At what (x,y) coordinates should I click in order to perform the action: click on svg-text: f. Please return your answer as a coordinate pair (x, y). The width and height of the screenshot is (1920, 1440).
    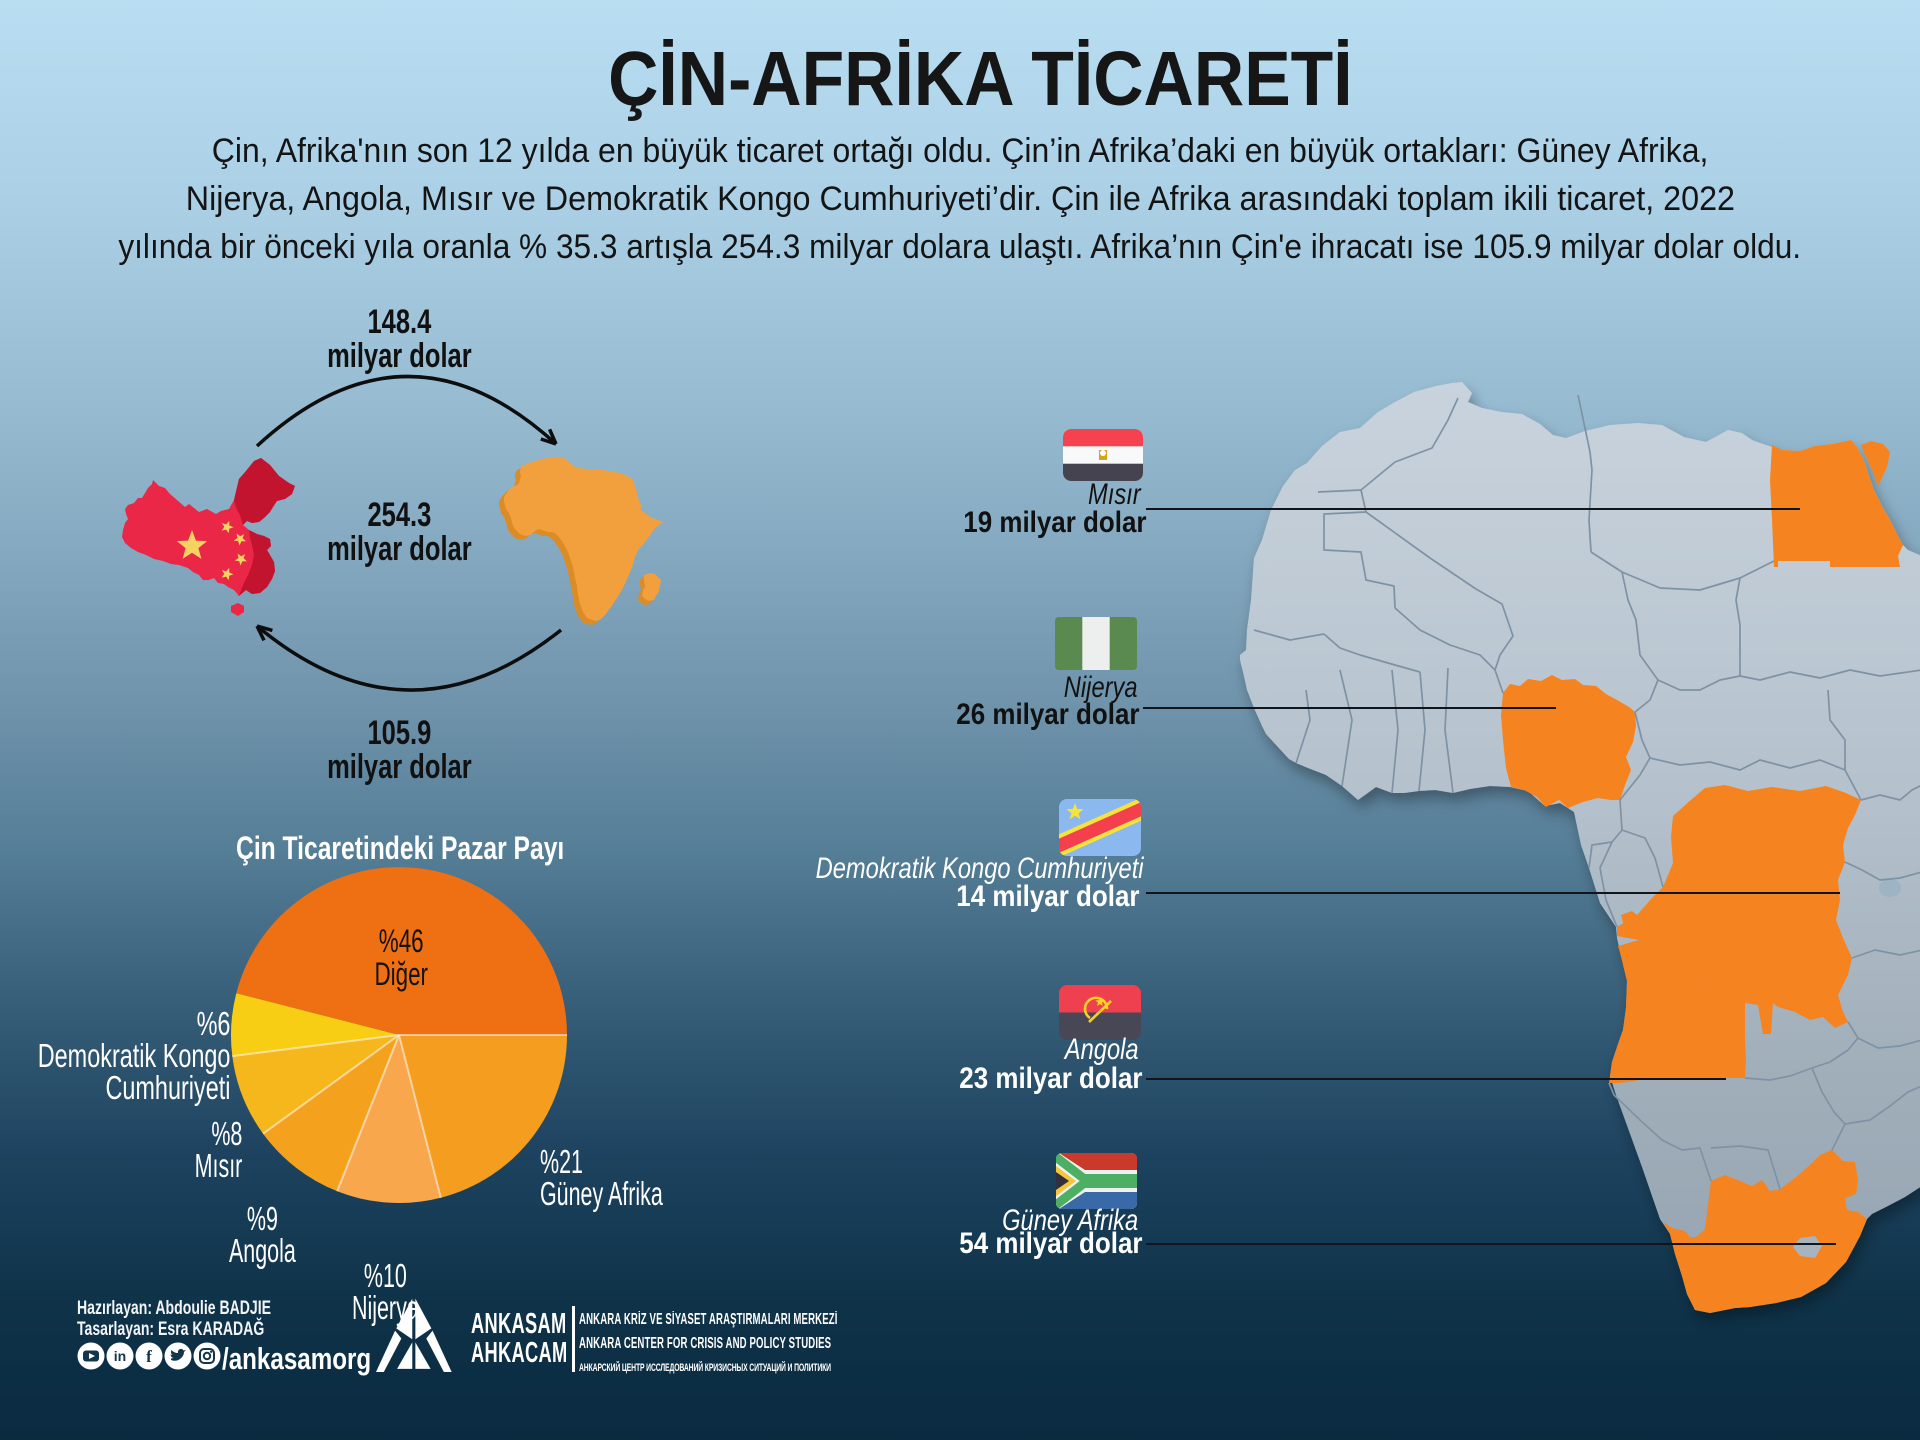
    Looking at the image, I should click on (149, 1356).